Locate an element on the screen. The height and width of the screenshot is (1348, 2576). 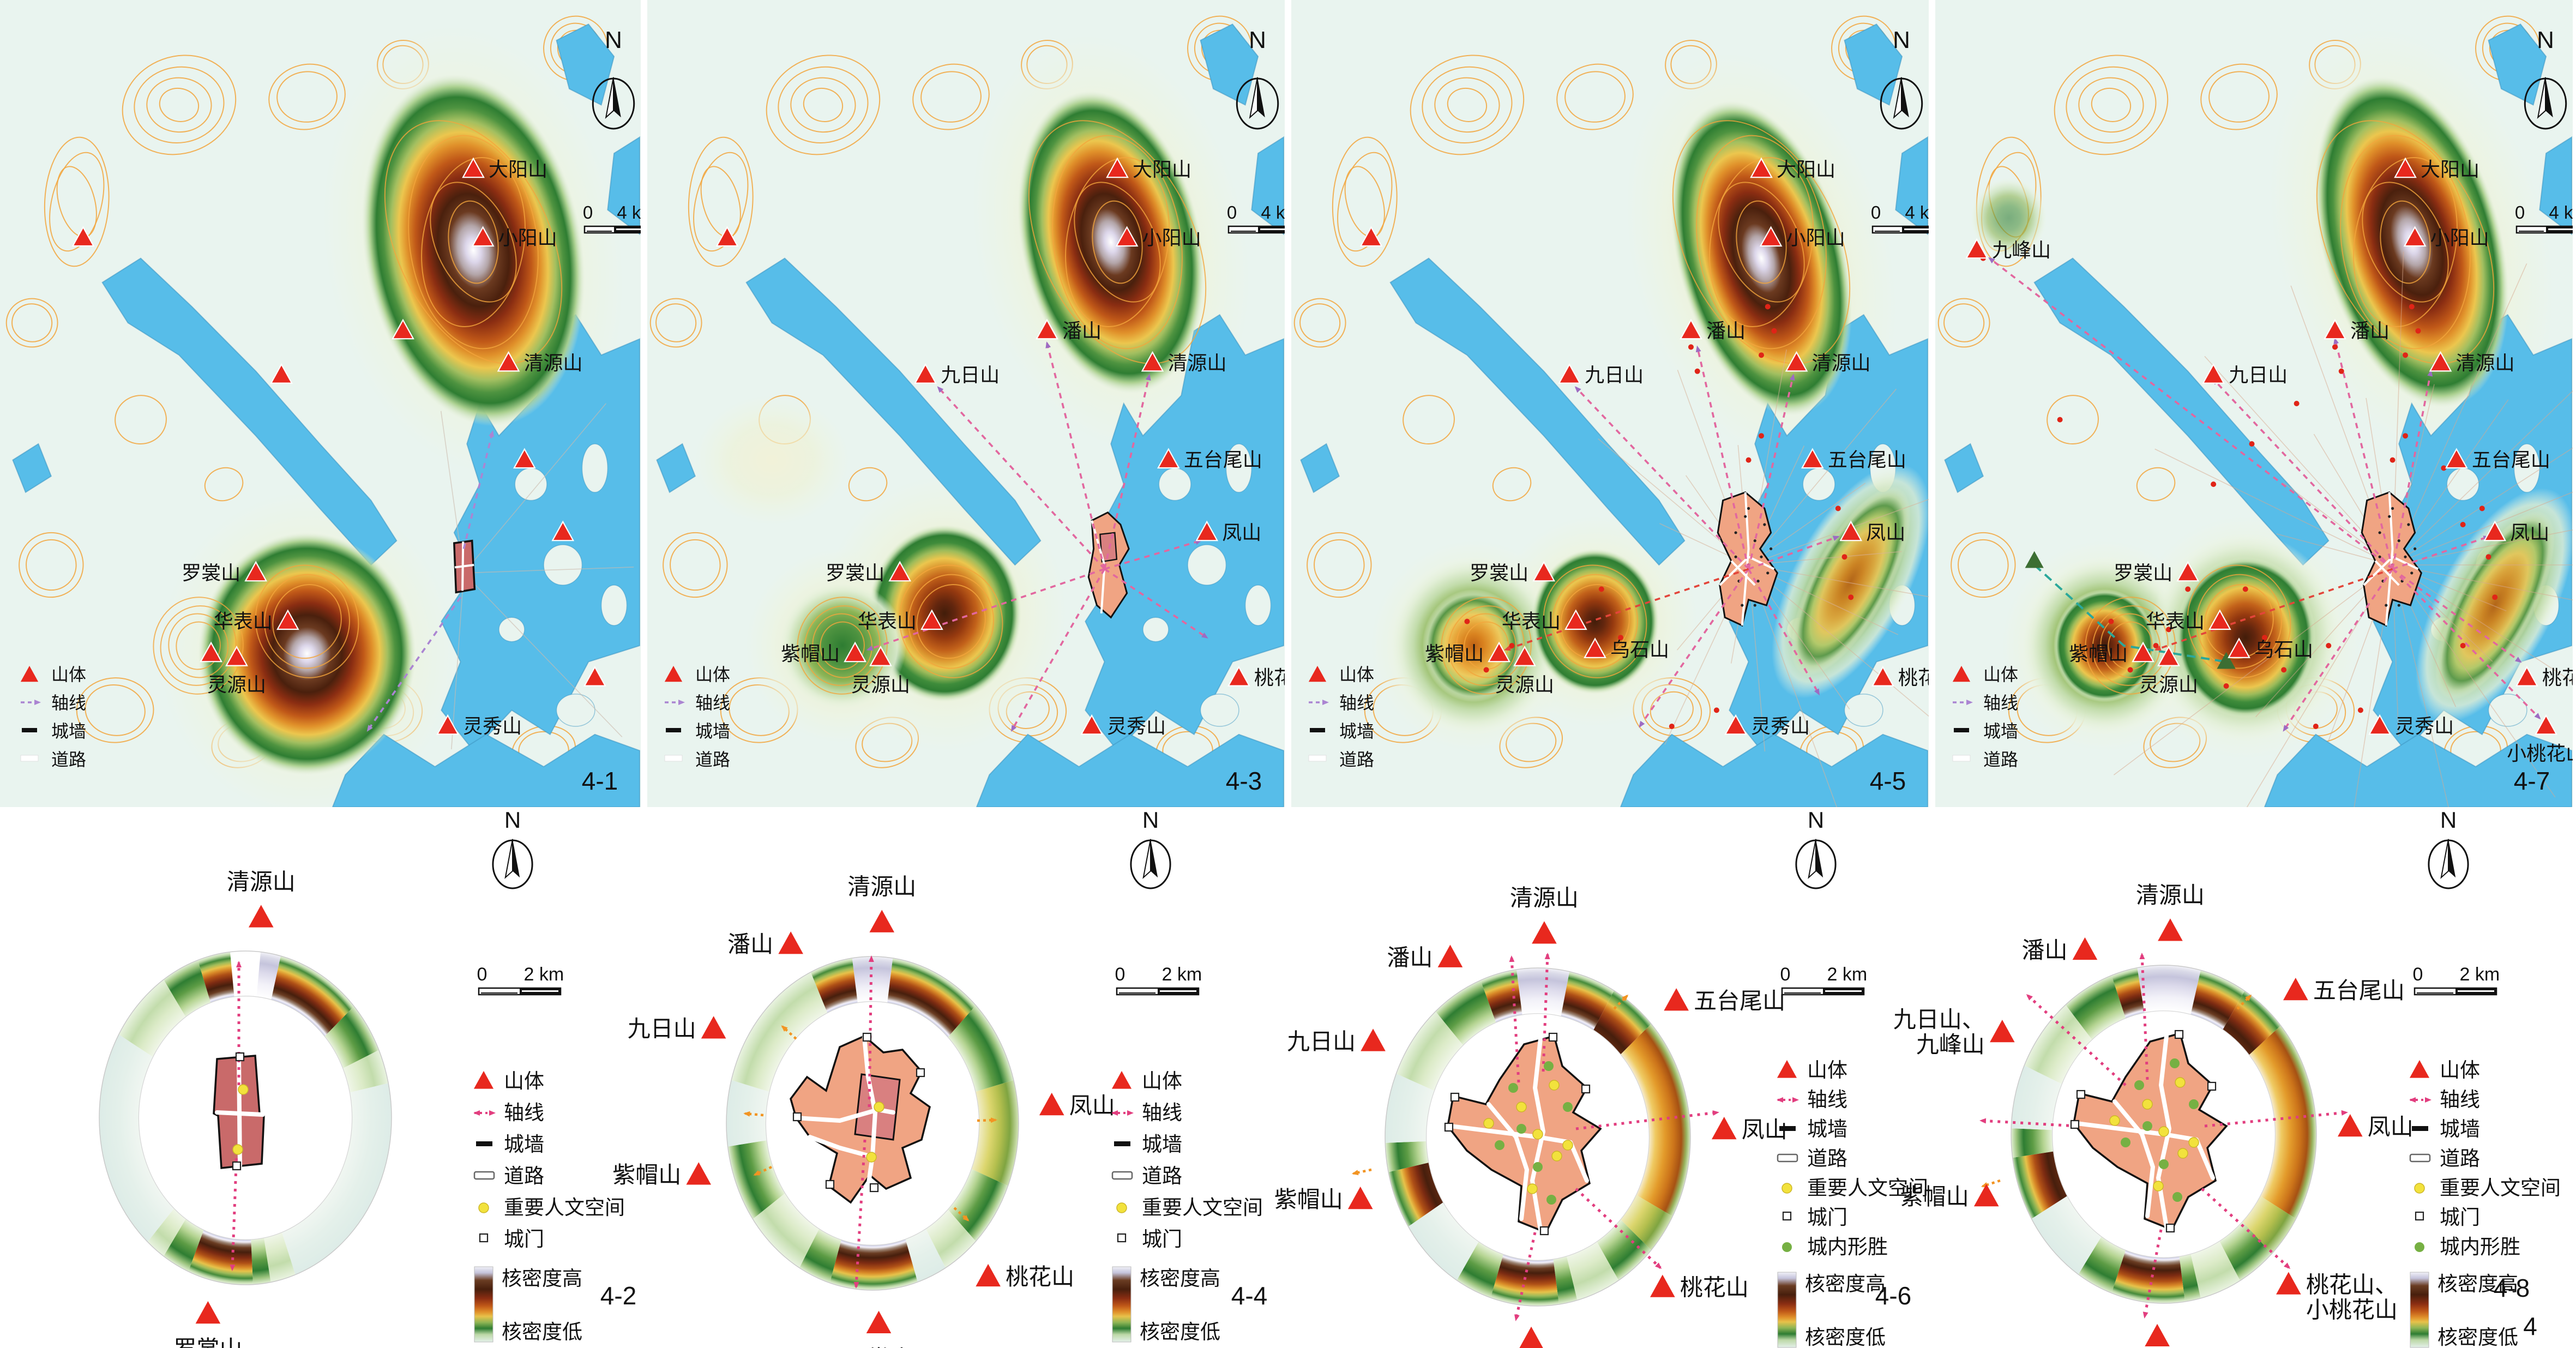
mountain-label: 凤山 is located at coordinates (2391, 1127).